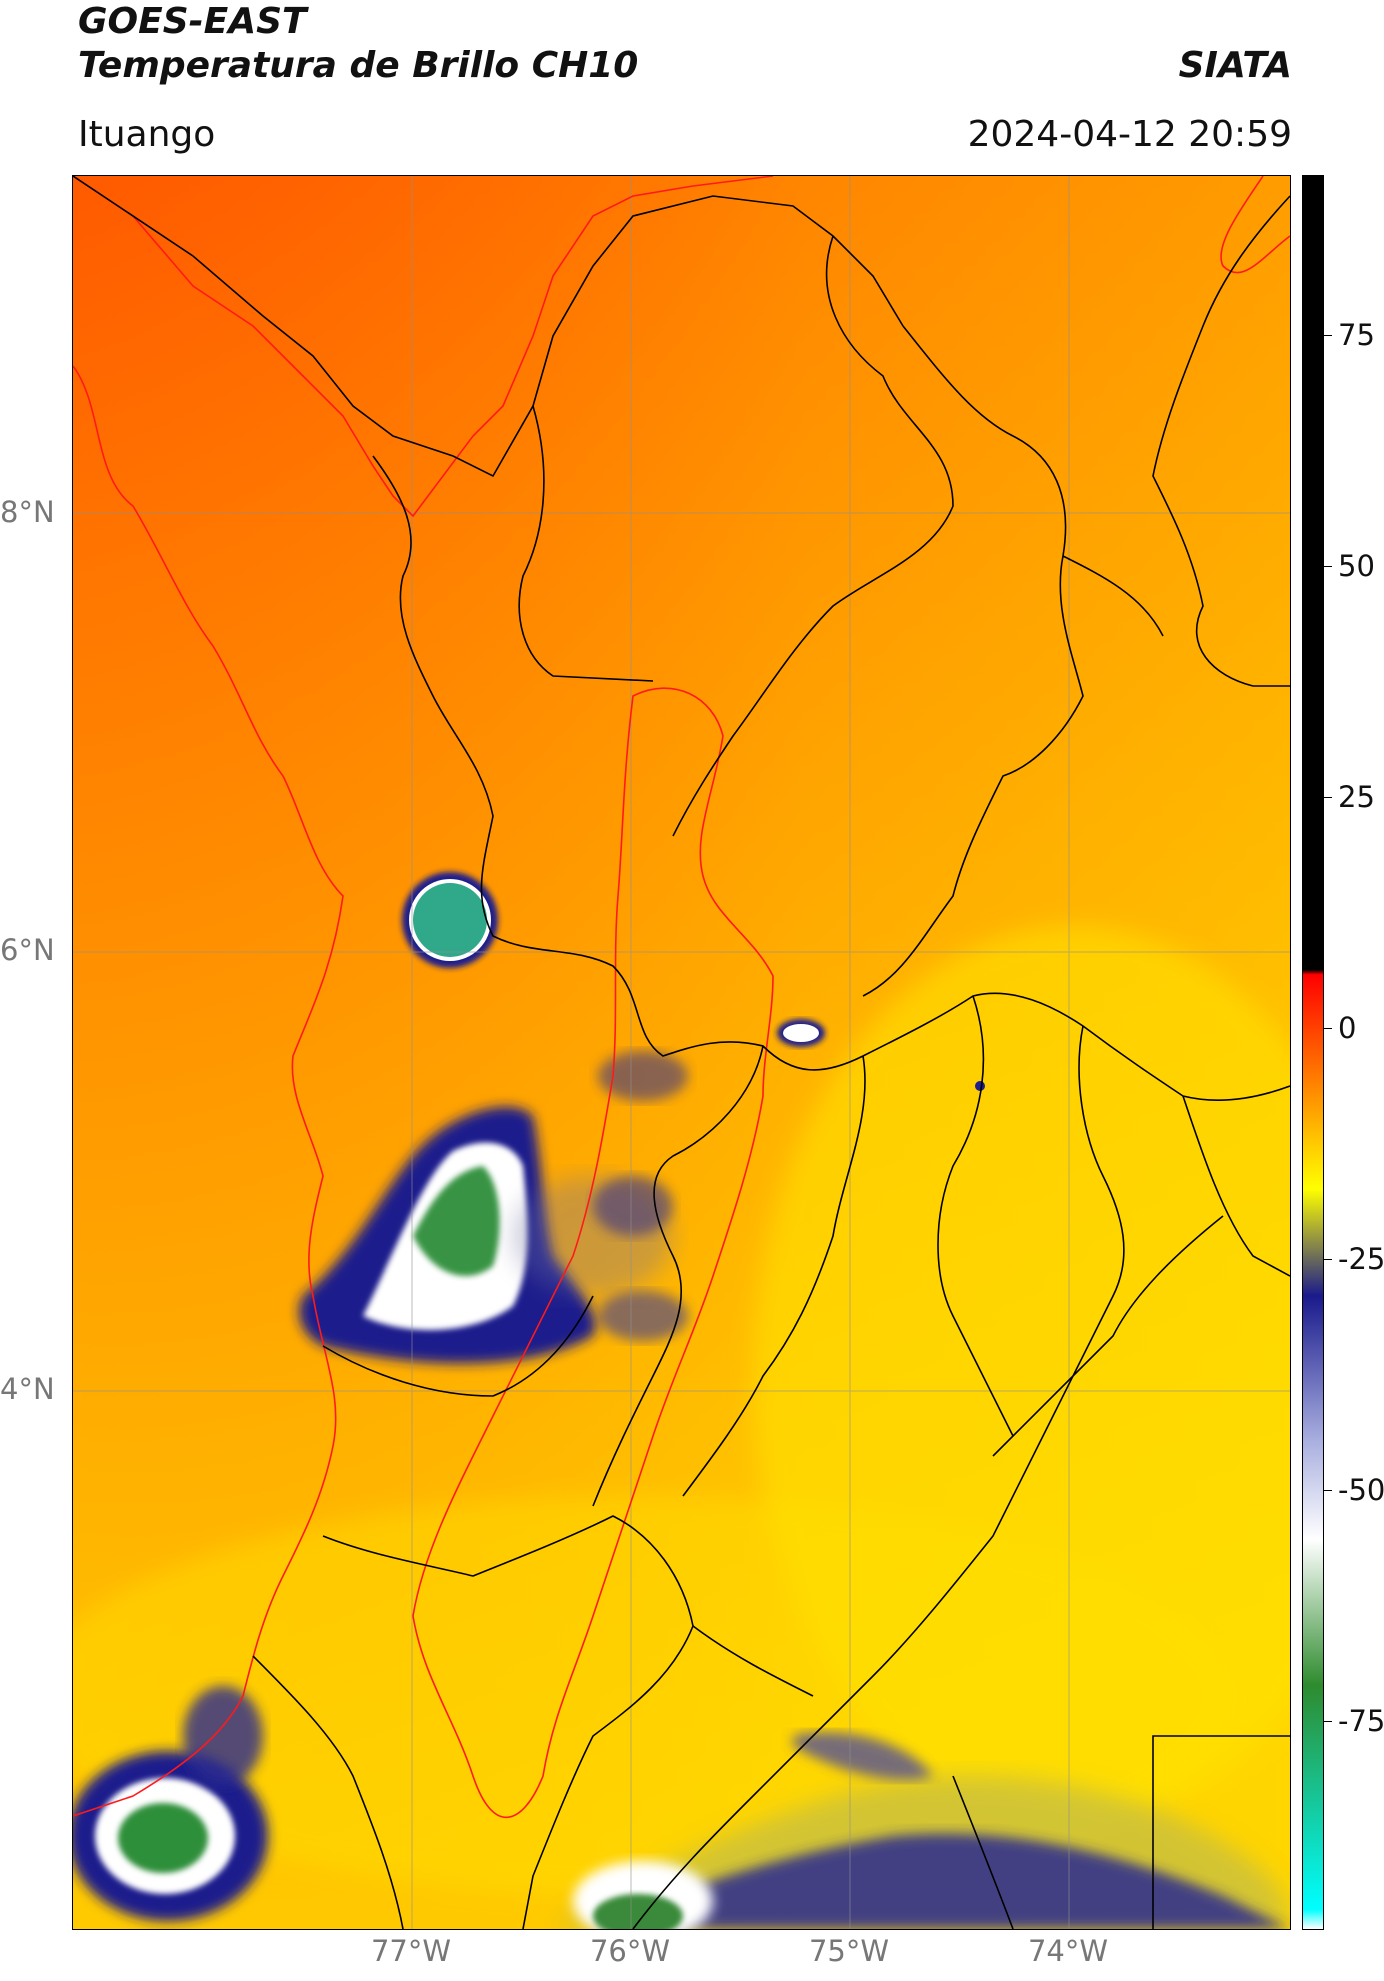 This screenshot has width=1384, height=1981. I want to click on colorbar-label-25: 25, so click(1356, 797).